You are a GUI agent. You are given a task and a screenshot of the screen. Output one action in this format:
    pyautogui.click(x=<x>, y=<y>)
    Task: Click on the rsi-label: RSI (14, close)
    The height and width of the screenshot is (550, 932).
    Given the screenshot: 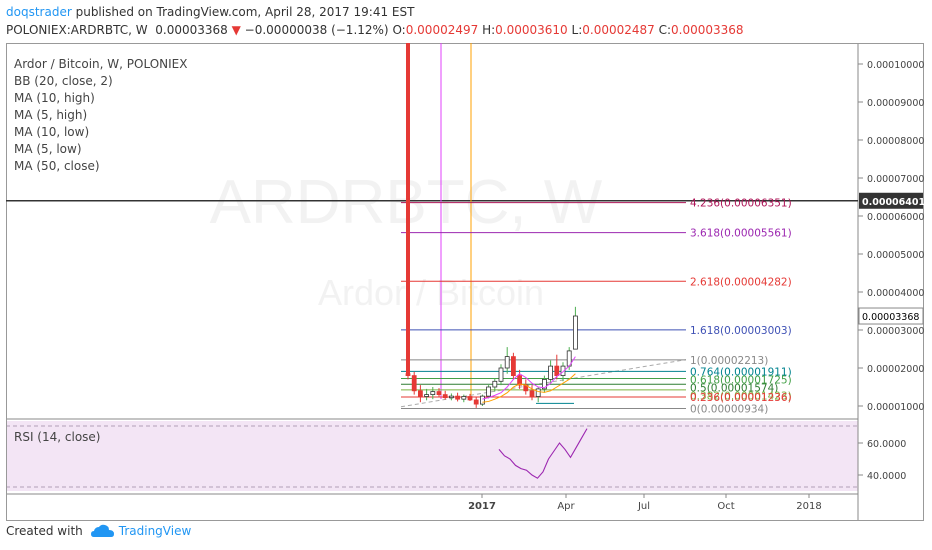 What is the action you would take?
    pyautogui.click(x=57, y=437)
    